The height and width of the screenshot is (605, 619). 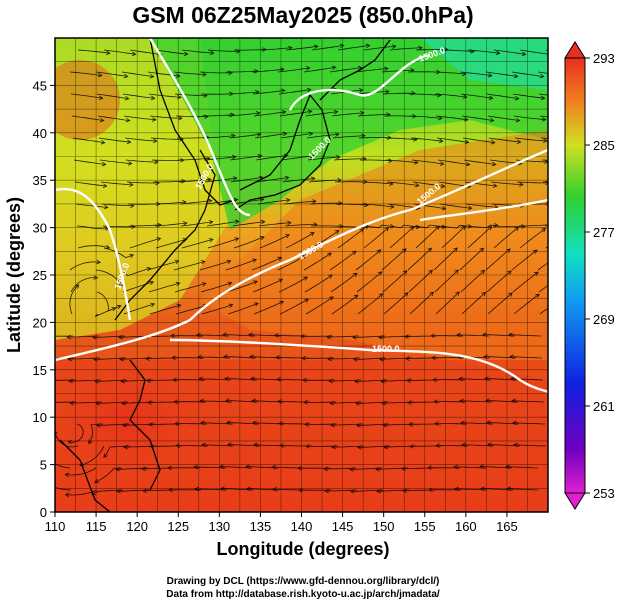 I want to click on x-tick-label: 110, so click(x=55, y=526).